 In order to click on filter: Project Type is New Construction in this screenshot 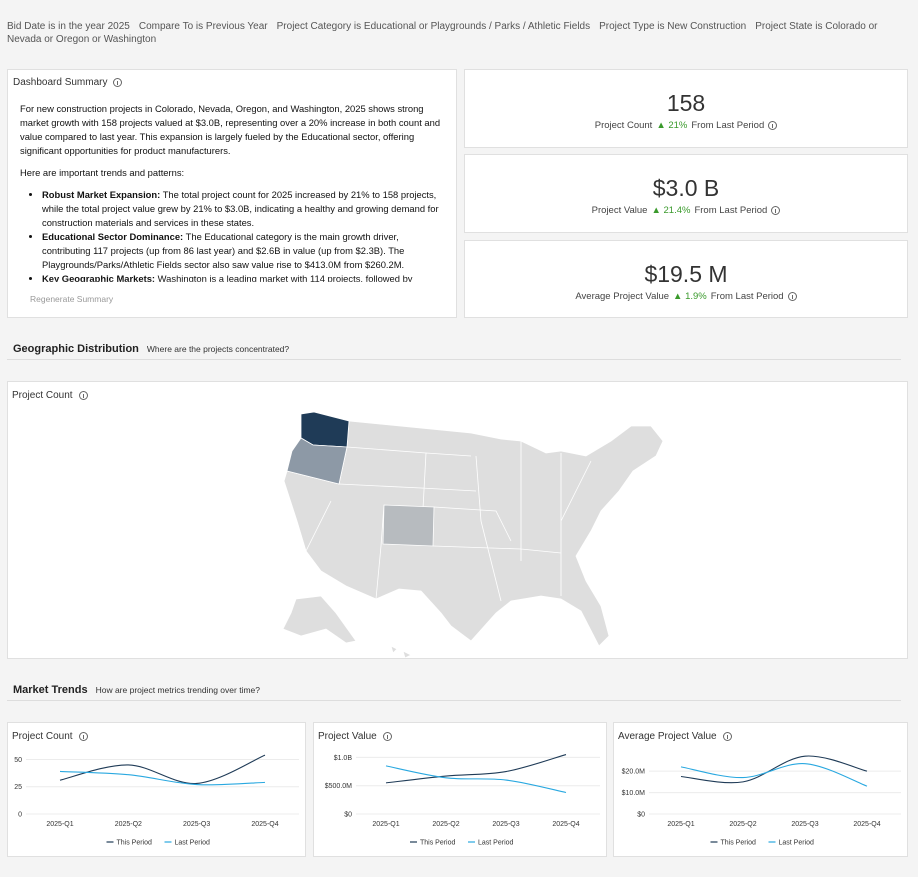, I will do `click(673, 26)`.